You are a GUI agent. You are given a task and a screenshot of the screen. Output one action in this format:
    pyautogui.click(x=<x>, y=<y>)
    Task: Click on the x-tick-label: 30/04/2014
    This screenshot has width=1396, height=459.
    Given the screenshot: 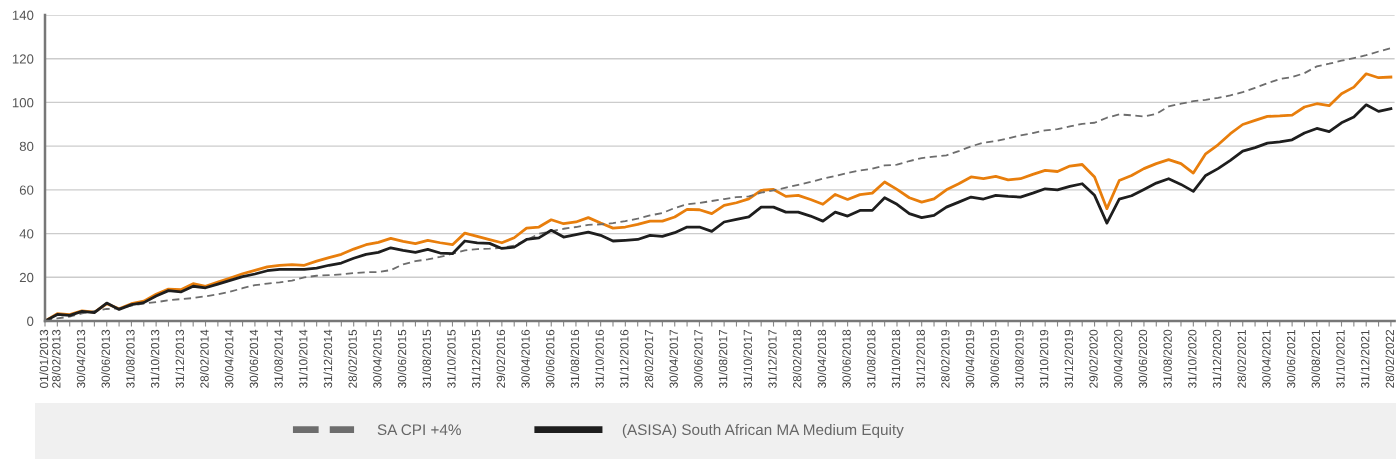 What is the action you would take?
    pyautogui.click(x=229, y=358)
    